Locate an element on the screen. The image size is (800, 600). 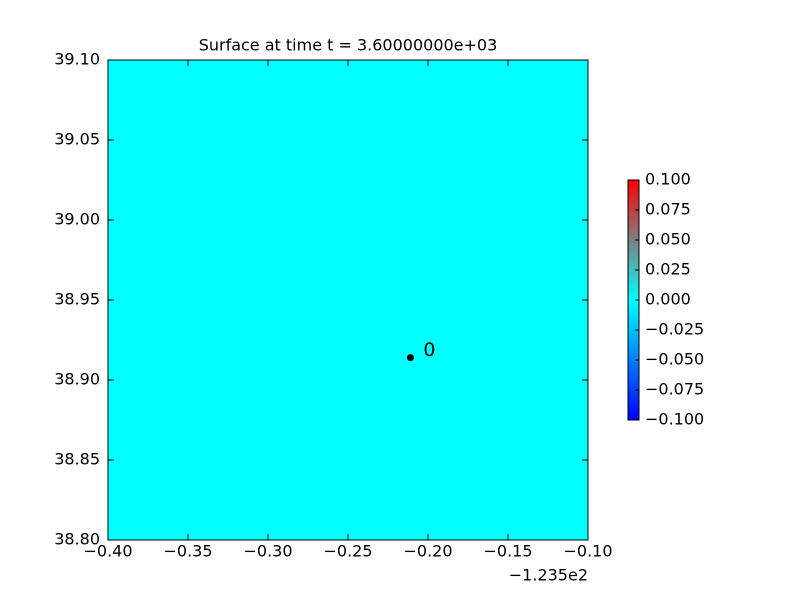
y-tick-label: 39.05 is located at coordinates (77, 139).